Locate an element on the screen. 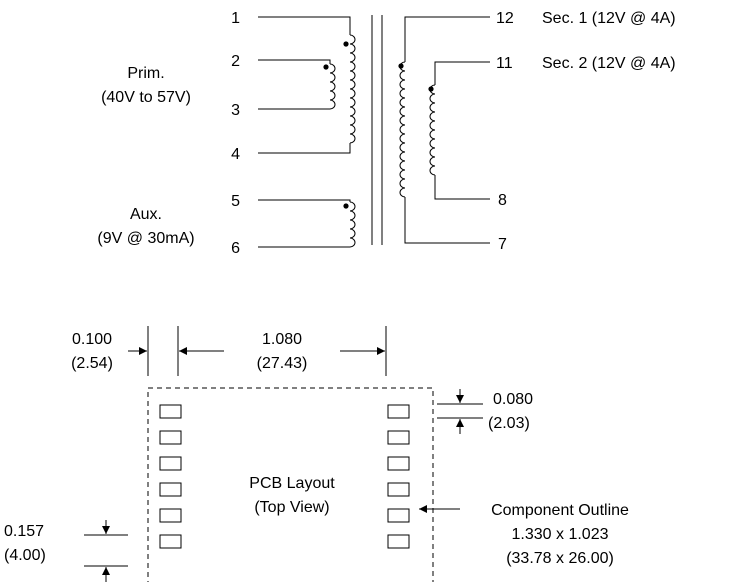 This screenshot has height=582, width=734. pin-2-label: 2 is located at coordinates (235, 61).